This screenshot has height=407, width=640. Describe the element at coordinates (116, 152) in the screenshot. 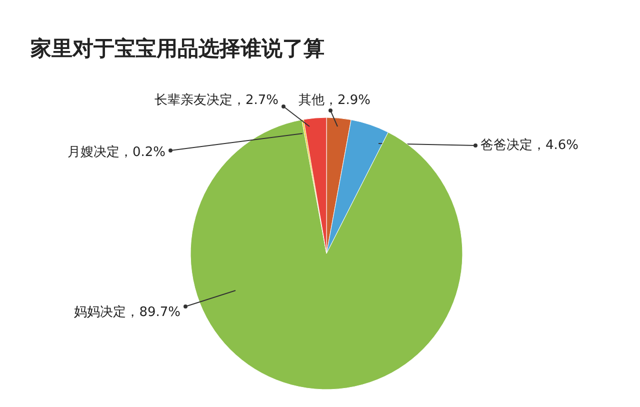

I see `slice-label: 月嫂决定，0.2%` at that location.